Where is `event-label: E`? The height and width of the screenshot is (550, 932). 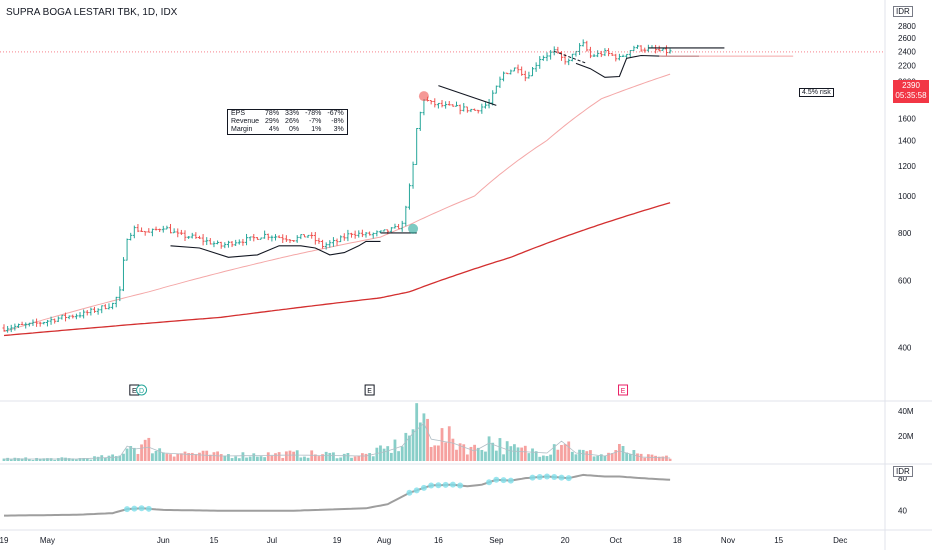
event-label: E is located at coordinates (623, 391).